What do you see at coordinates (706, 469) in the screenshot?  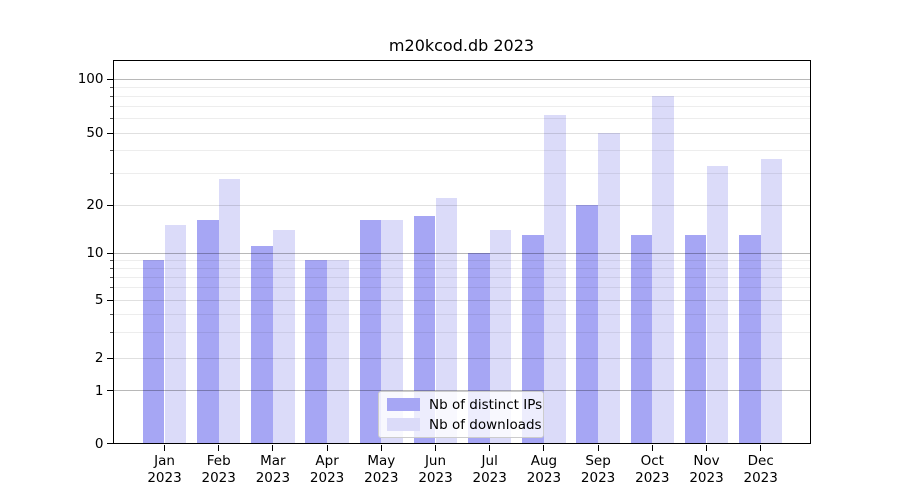 I see `x-tick-label-nov: Nov 2023` at bounding box center [706, 469].